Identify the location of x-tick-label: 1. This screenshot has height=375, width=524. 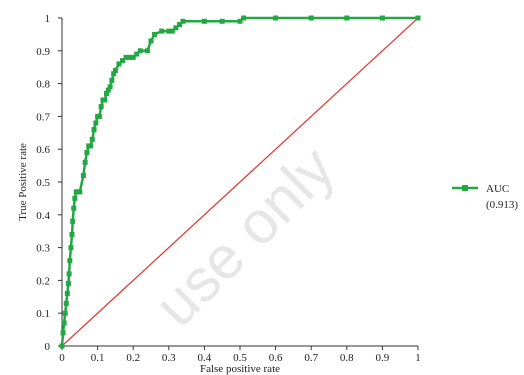
(418, 358).